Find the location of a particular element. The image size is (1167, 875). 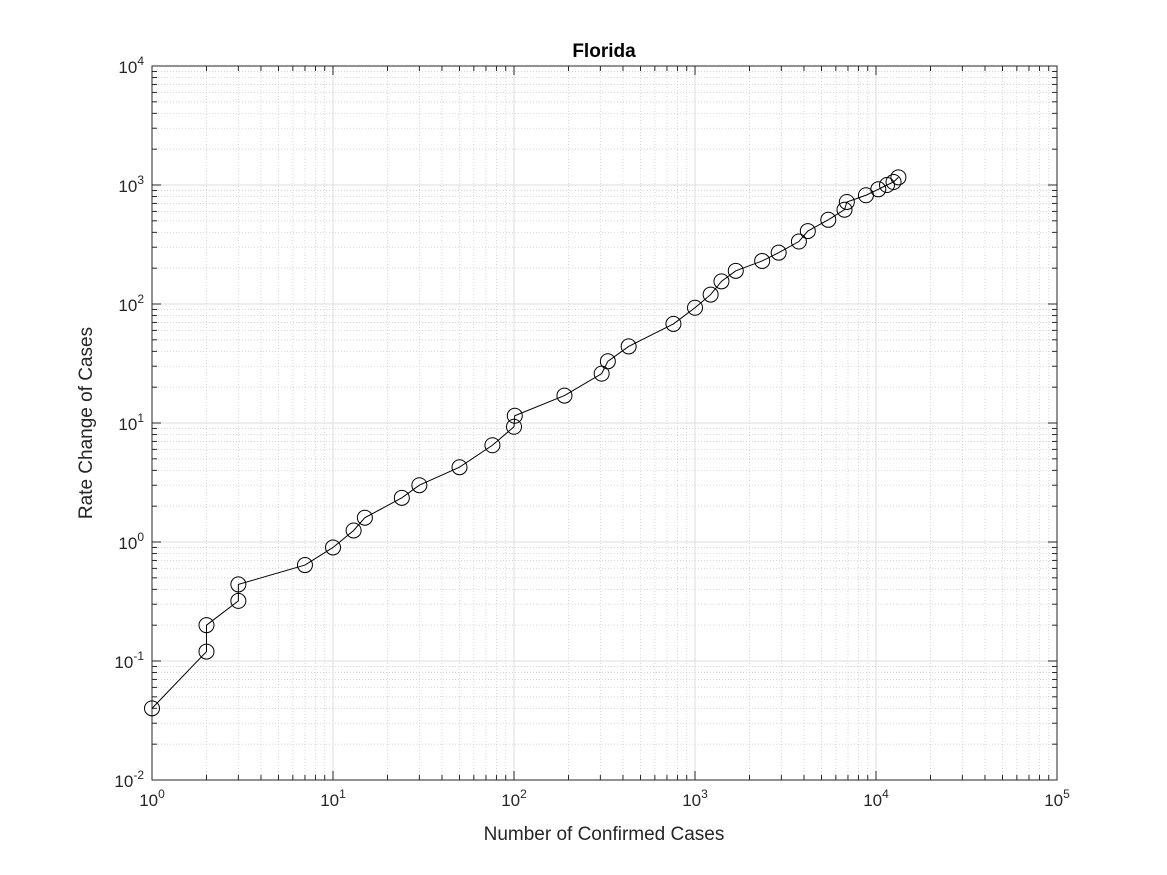

x-tick-label: 10¹ is located at coordinates (333, 798).